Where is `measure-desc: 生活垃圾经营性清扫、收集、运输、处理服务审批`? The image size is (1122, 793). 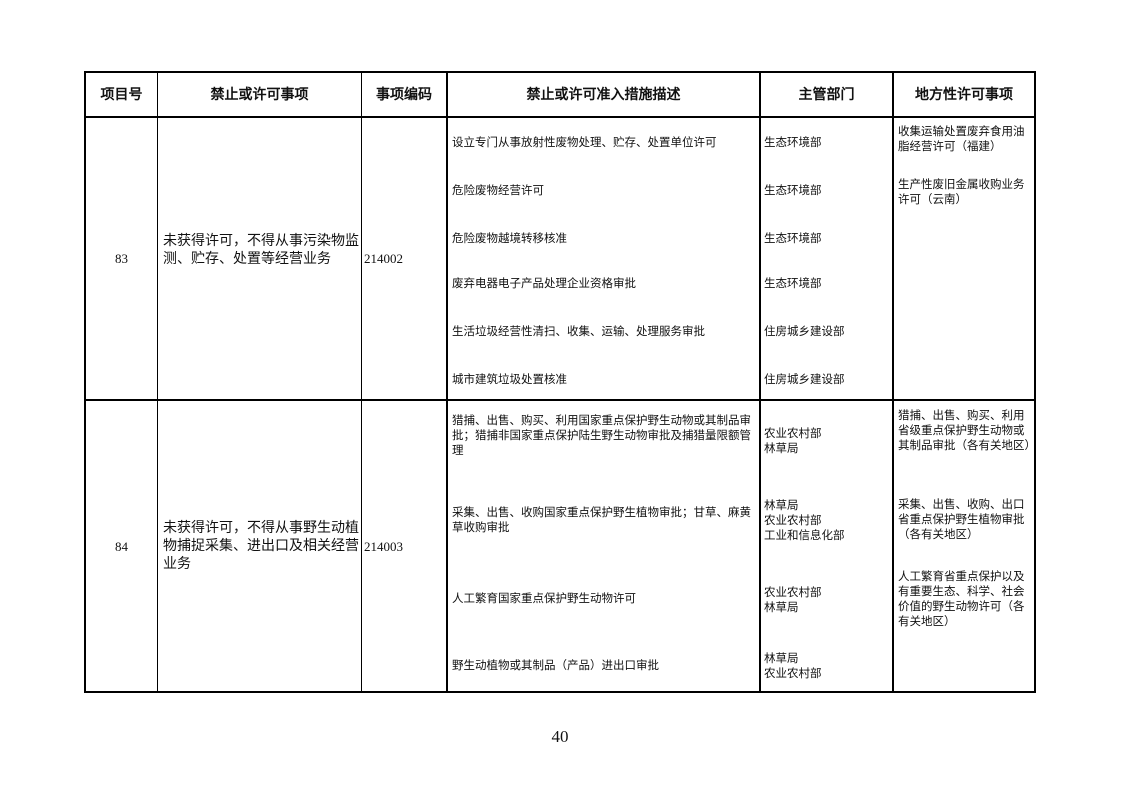 measure-desc: 生活垃圾经营性清扫、收集、运输、处理服务审批 is located at coordinates (578, 331).